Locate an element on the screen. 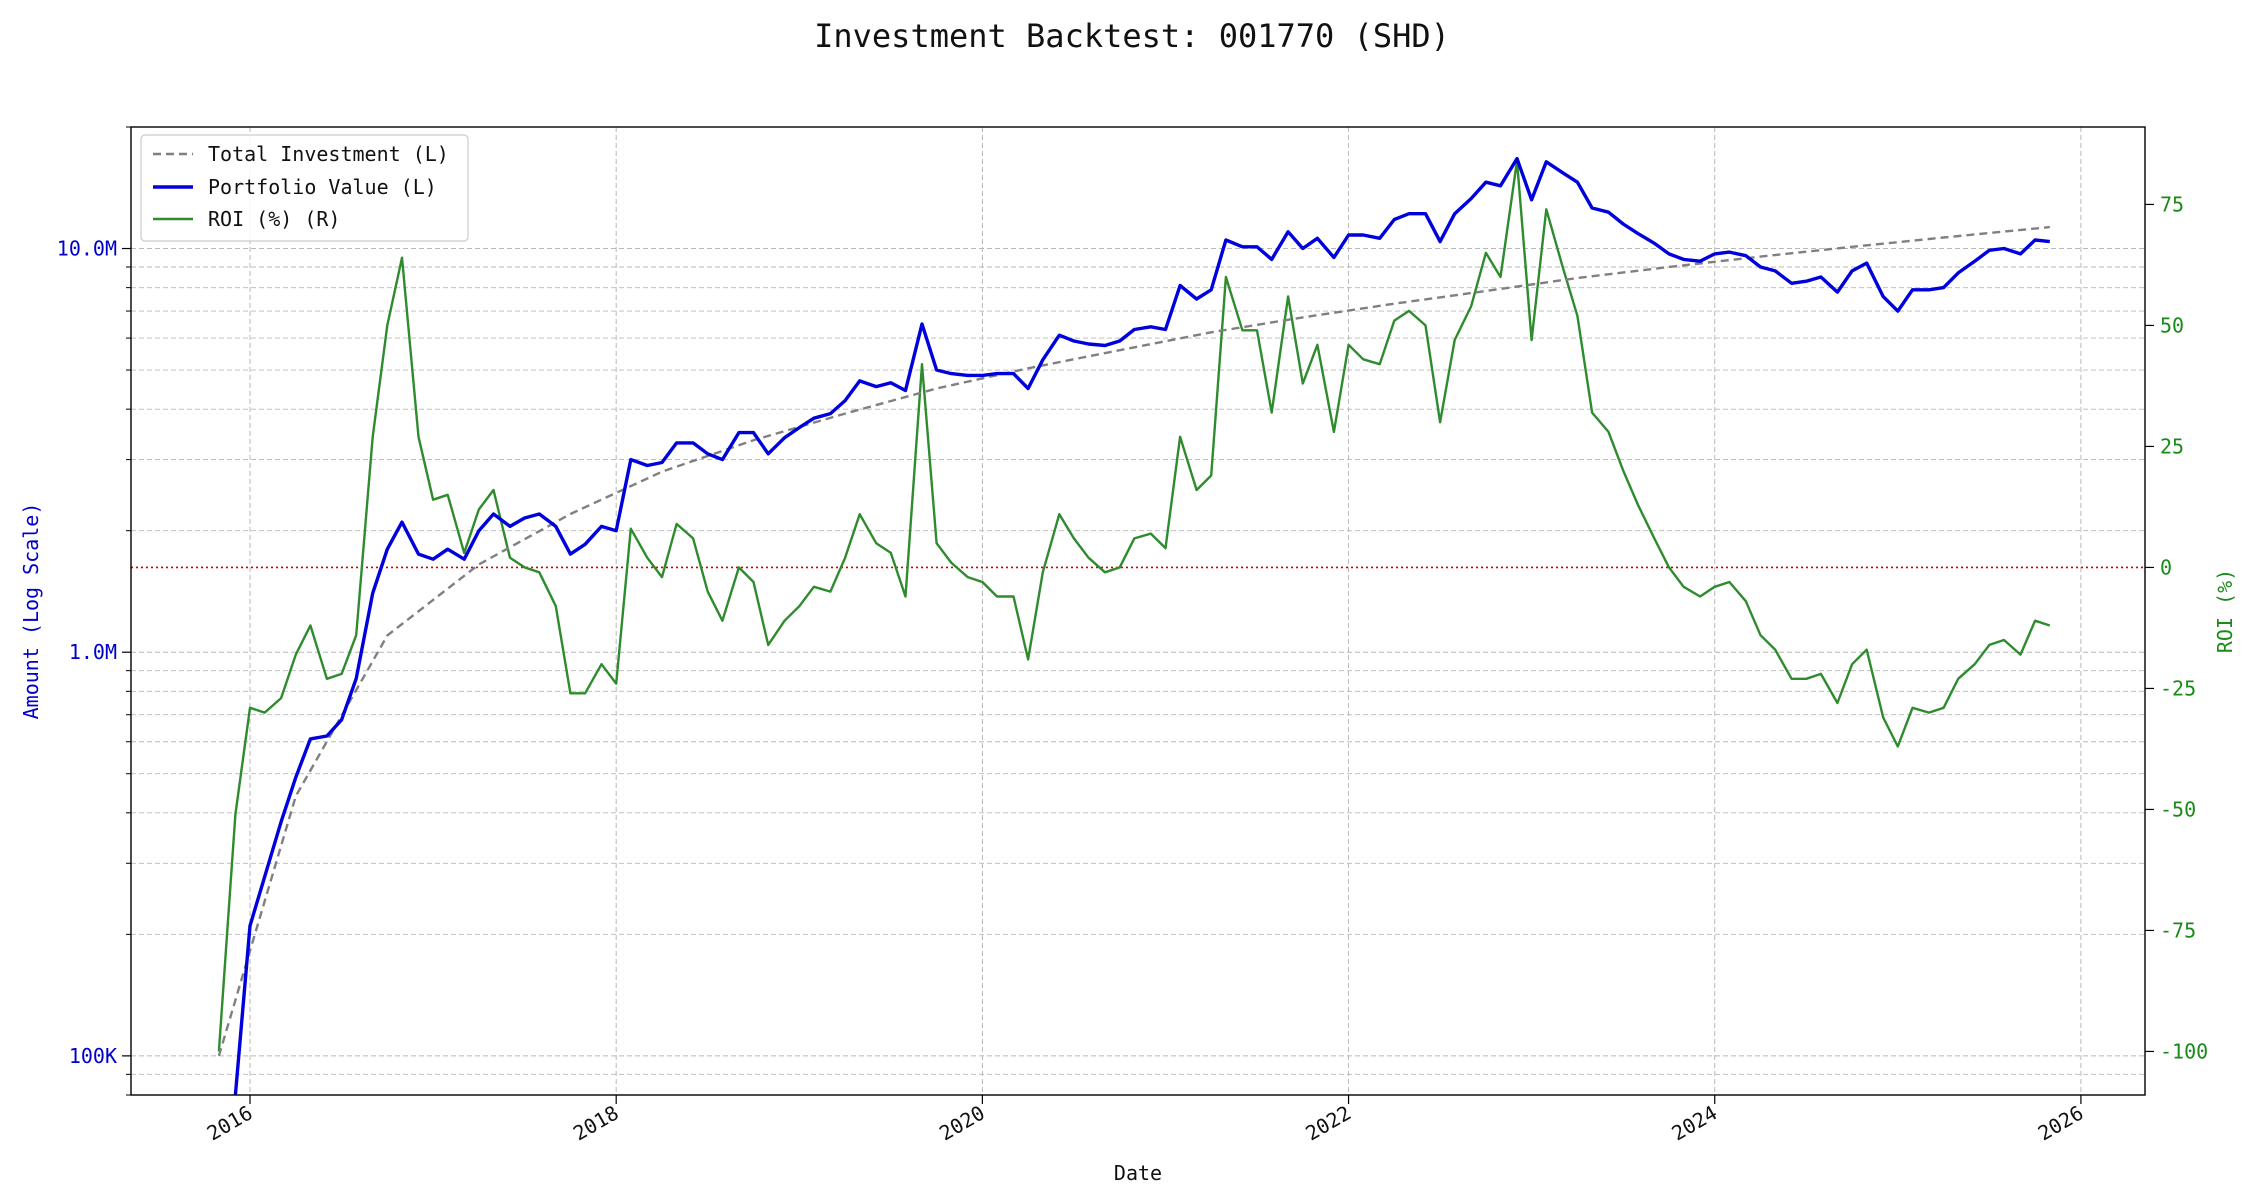  y-right-tick-label: 25 is located at coordinates (2172, 446).